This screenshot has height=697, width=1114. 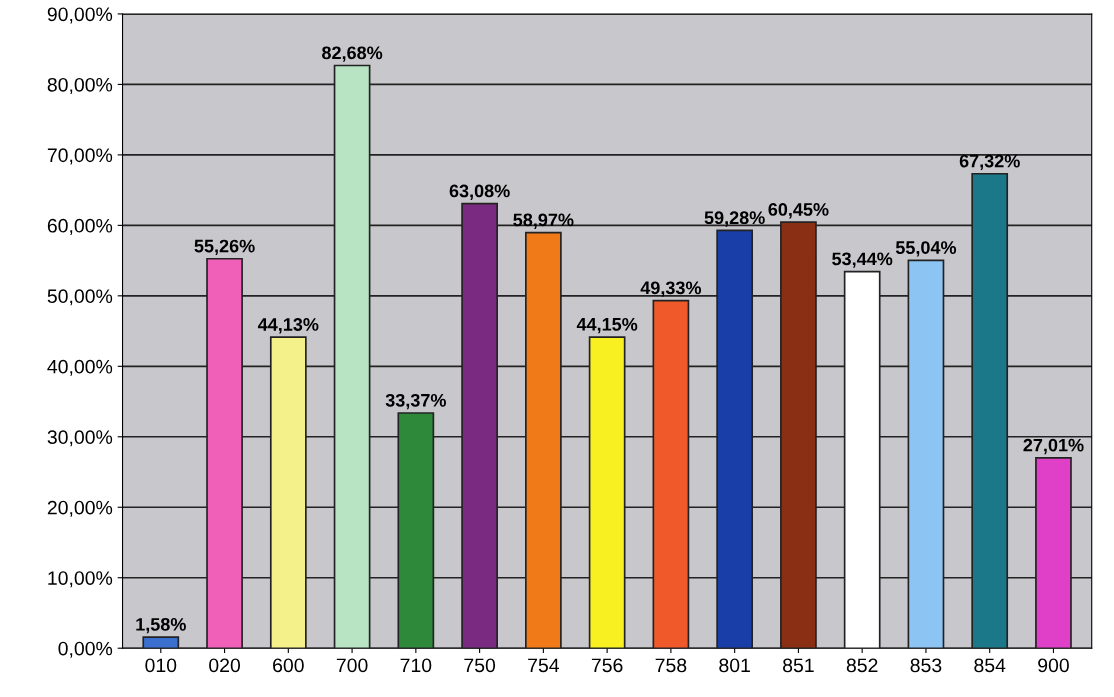 I want to click on data-label: 55,04%, so click(x=926, y=249).